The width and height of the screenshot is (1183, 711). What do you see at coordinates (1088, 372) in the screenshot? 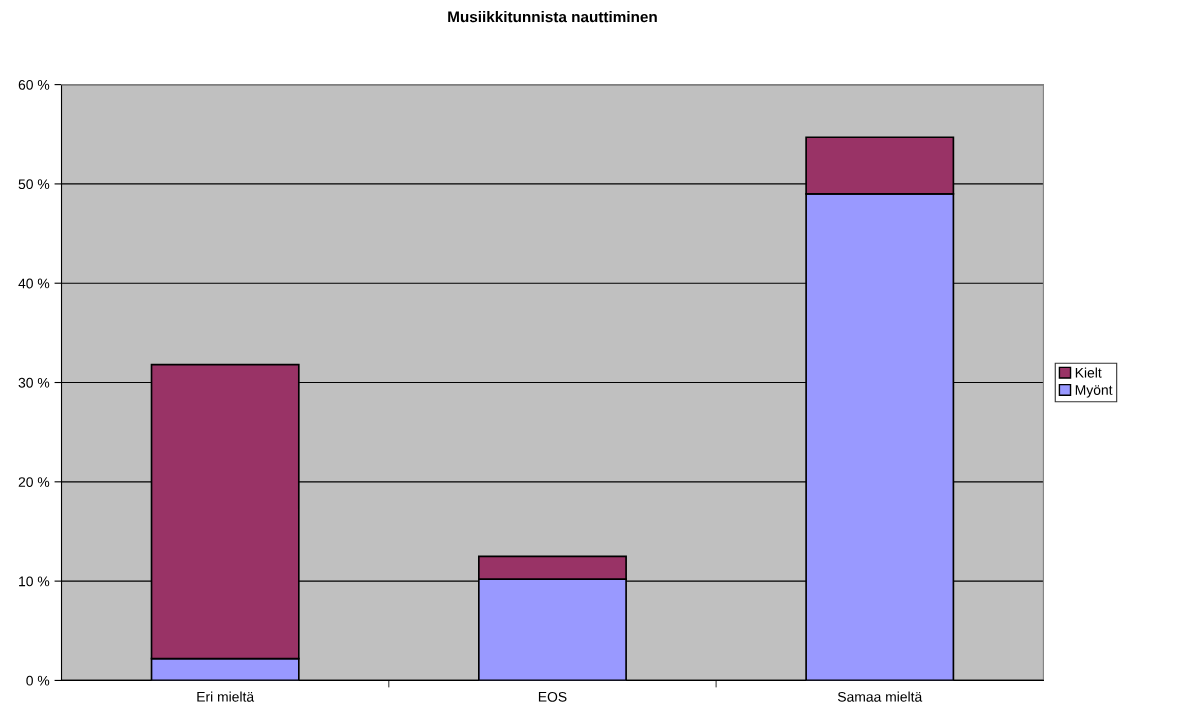
I see `legend-label: Kielt` at bounding box center [1088, 372].